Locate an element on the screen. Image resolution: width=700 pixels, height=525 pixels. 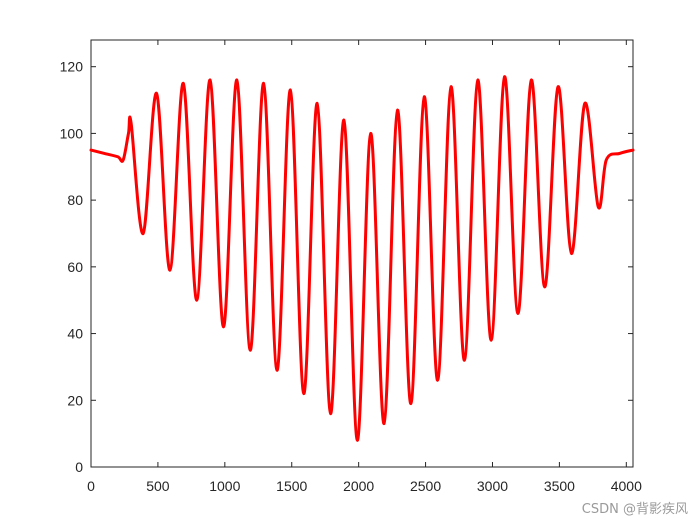
watermark: CSDN @背影疾风 is located at coordinates (634, 509).